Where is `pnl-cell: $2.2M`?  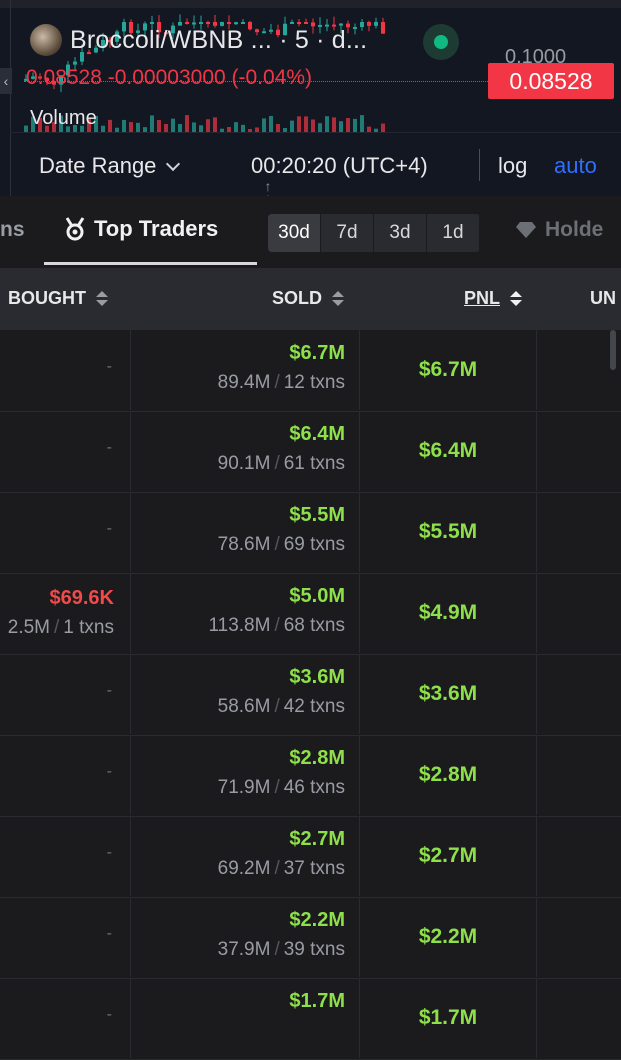
pnl-cell: $2.2M is located at coordinates (448, 937).